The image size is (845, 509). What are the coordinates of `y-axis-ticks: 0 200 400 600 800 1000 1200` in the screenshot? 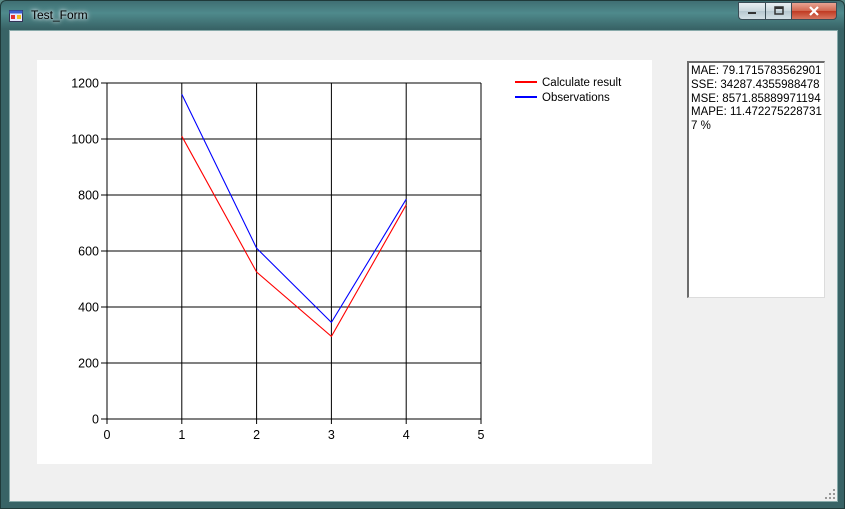 It's located at (89, 252).